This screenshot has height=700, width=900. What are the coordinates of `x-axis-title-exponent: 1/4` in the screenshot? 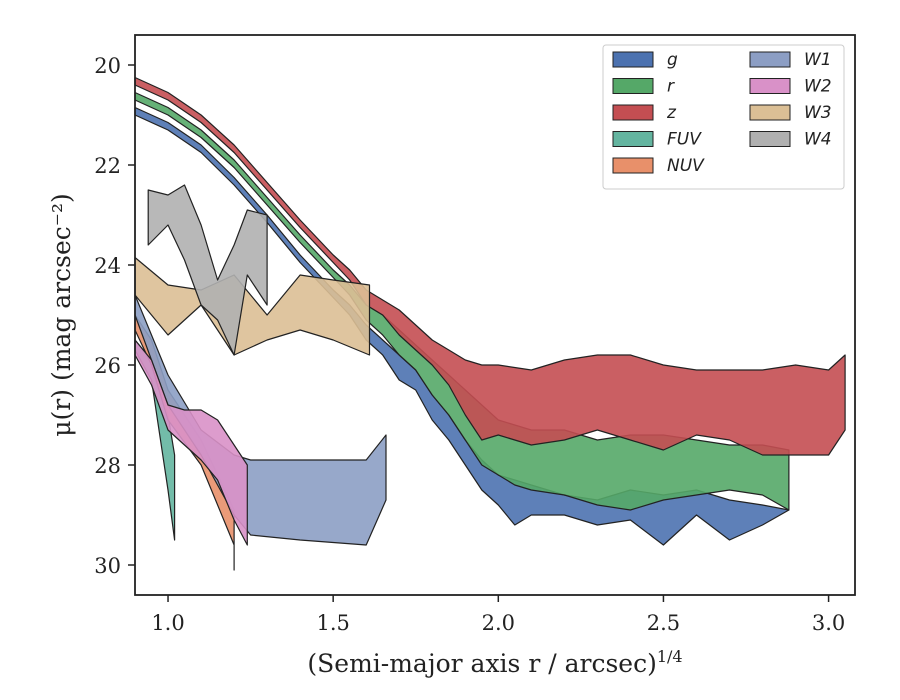 It's located at (670, 656).